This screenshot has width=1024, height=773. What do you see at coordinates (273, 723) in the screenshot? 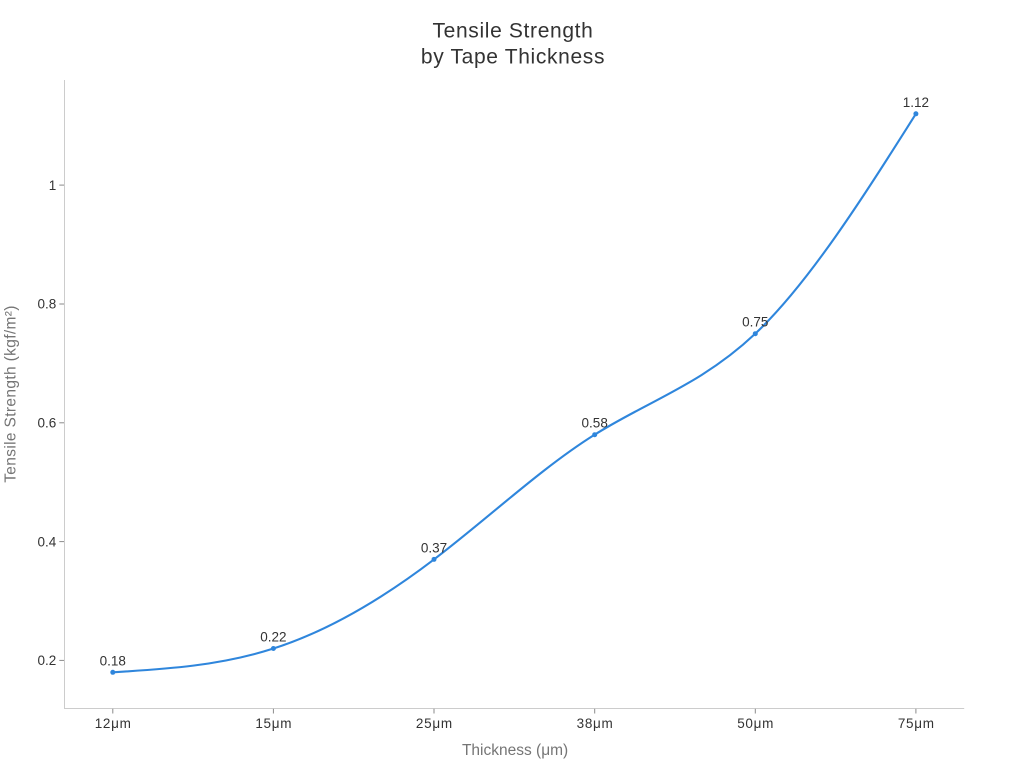
I see `svg-text: 15μm` at bounding box center [273, 723].